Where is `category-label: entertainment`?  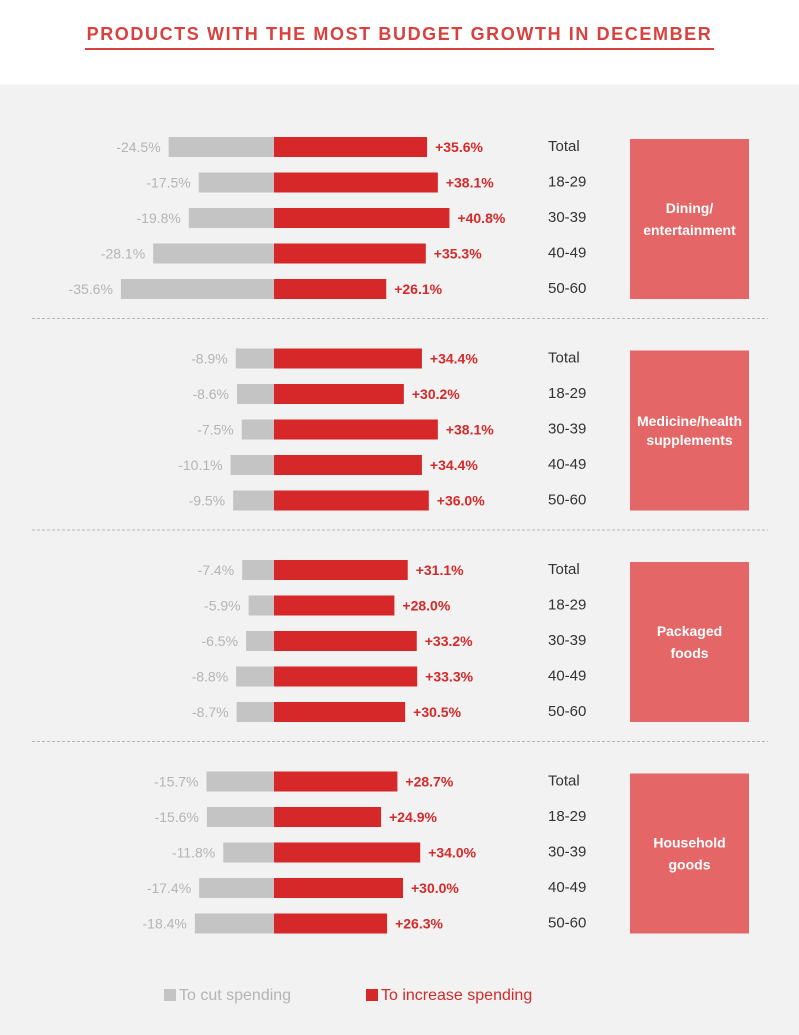 category-label: entertainment is located at coordinates (689, 230).